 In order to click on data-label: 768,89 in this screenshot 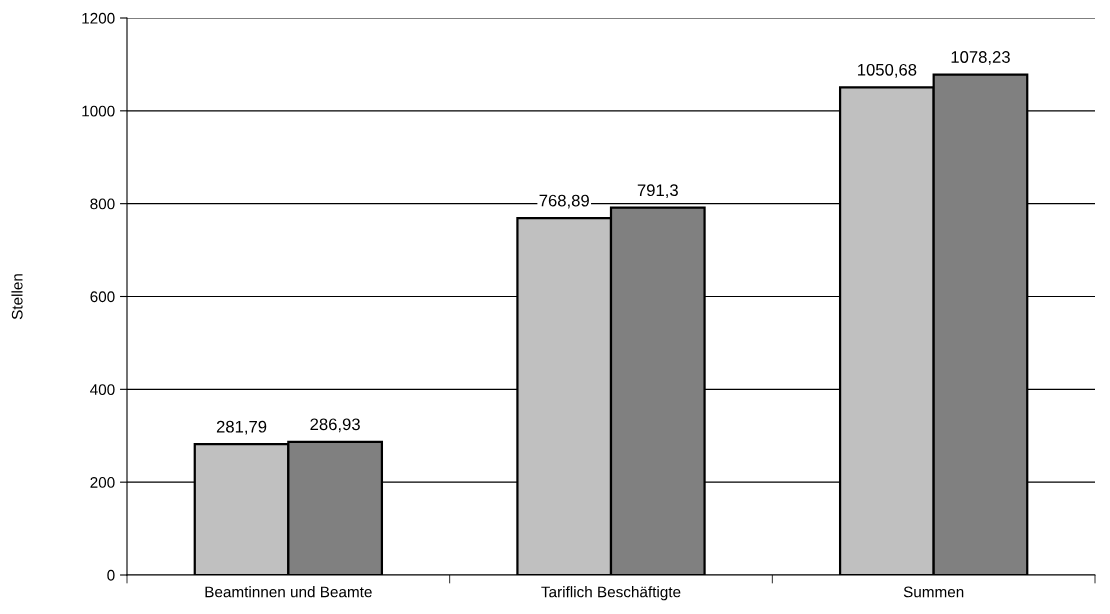, I will do `click(564, 201)`.